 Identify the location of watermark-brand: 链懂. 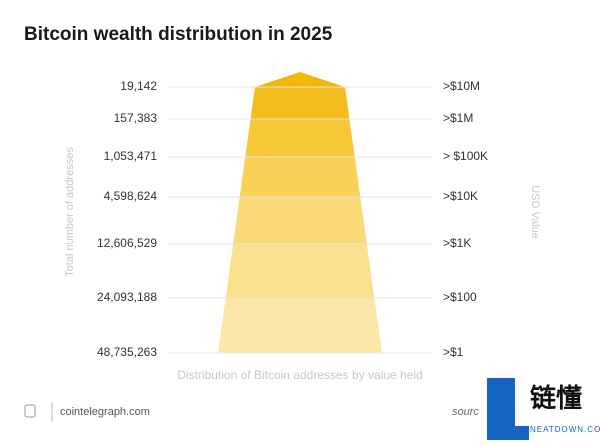
(556, 398).